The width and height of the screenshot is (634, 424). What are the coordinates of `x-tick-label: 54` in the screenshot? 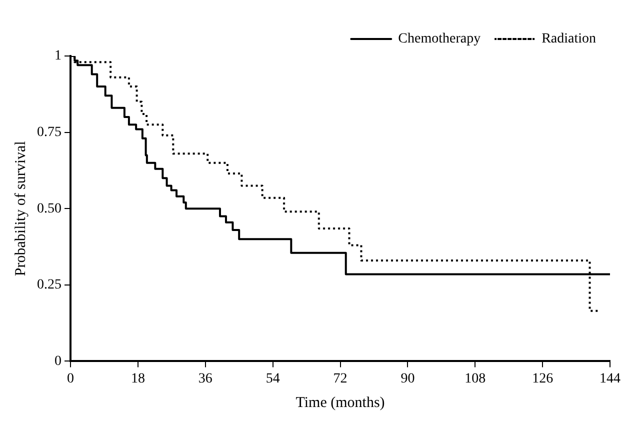 It's located at (273, 378).